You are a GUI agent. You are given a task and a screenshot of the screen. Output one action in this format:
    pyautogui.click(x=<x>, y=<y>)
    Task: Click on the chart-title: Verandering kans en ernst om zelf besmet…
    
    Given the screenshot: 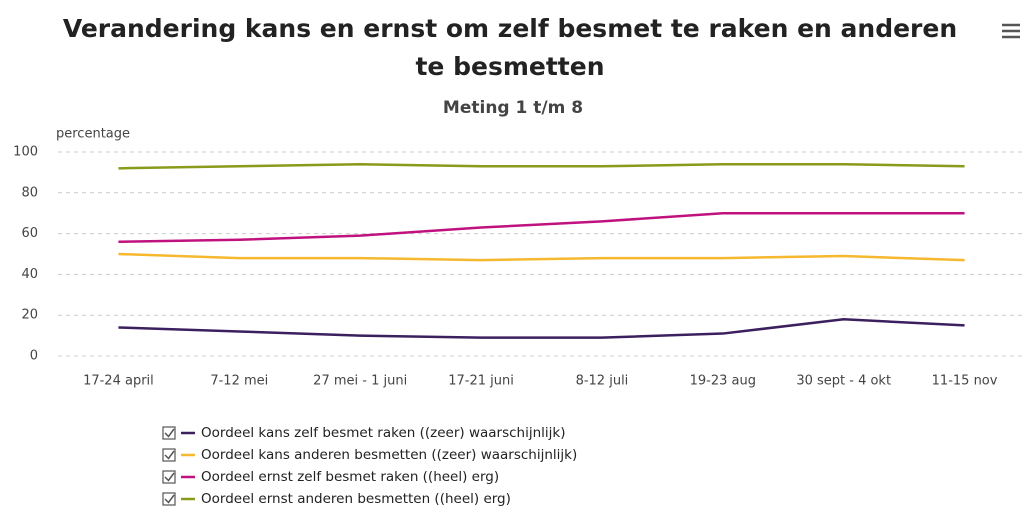 What is the action you would take?
    pyautogui.click(x=510, y=47)
    